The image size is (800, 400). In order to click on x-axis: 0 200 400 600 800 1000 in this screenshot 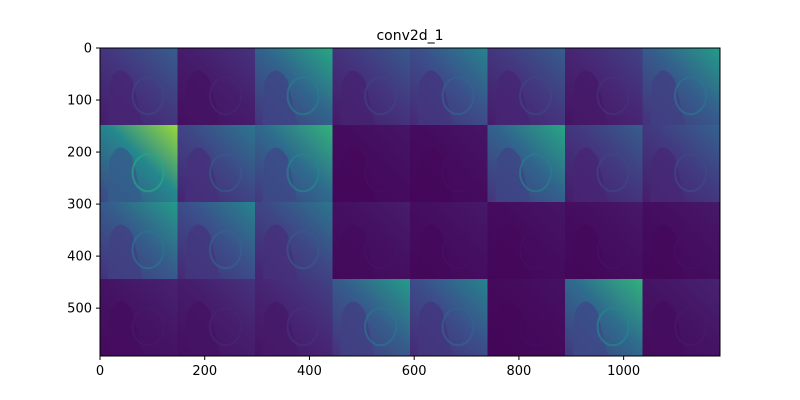, I will do `click(368, 367)`.